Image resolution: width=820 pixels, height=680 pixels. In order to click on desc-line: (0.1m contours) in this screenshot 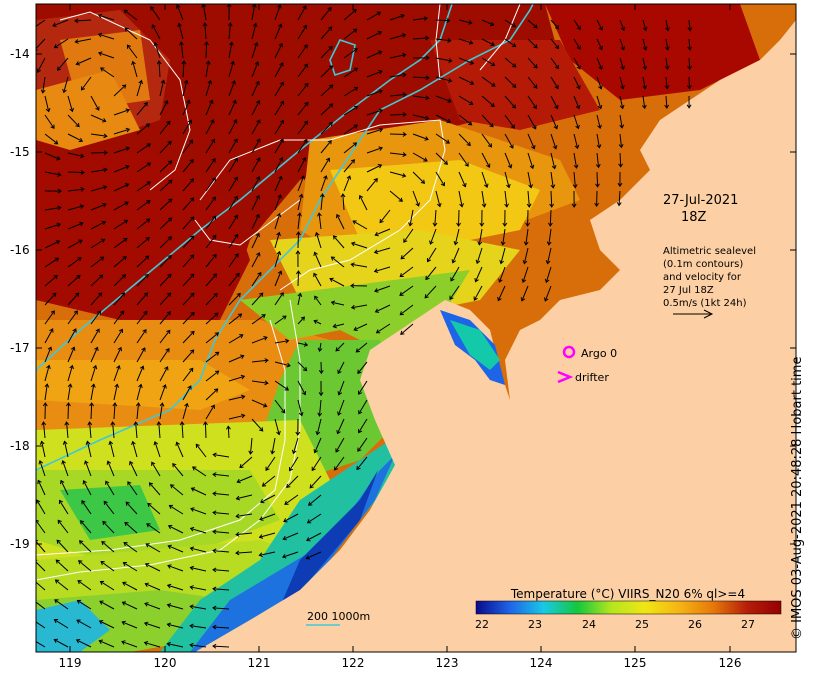, I will do `click(703, 264)`.